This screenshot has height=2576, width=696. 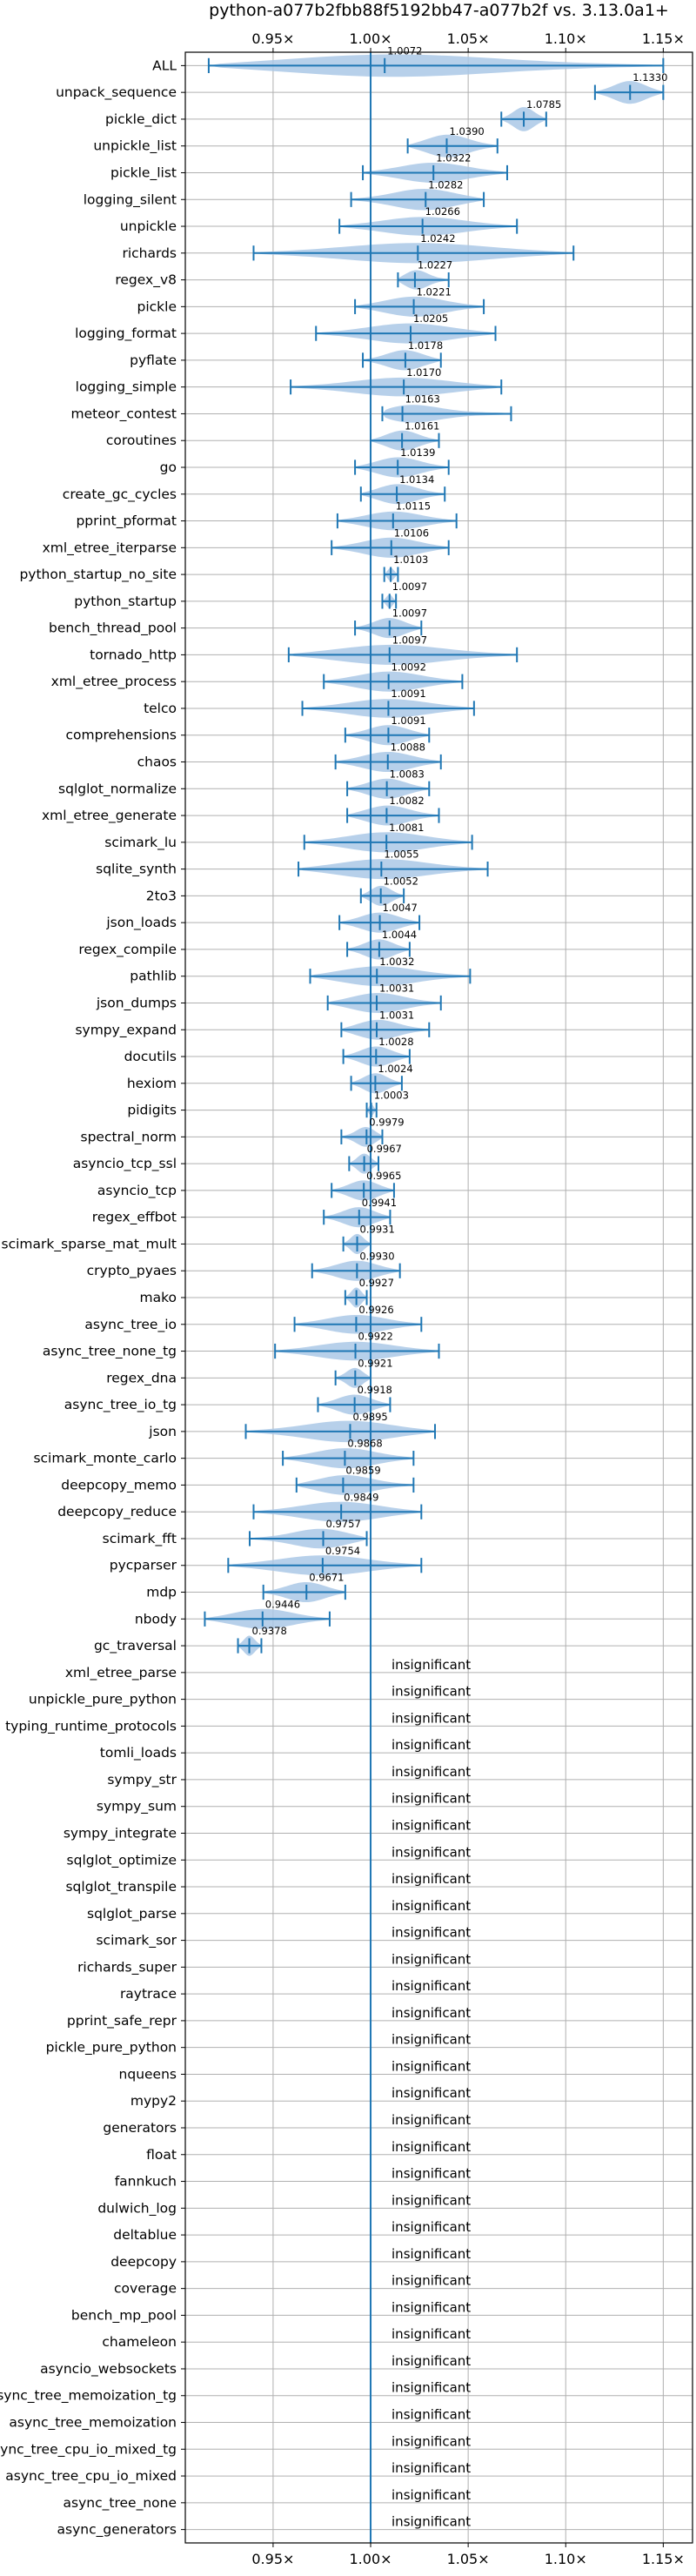 What do you see at coordinates (411, 533) in the screenshot?
I see `value-label-xml-etree-iterparse: 1.0106` at bounding box center [411, 533].